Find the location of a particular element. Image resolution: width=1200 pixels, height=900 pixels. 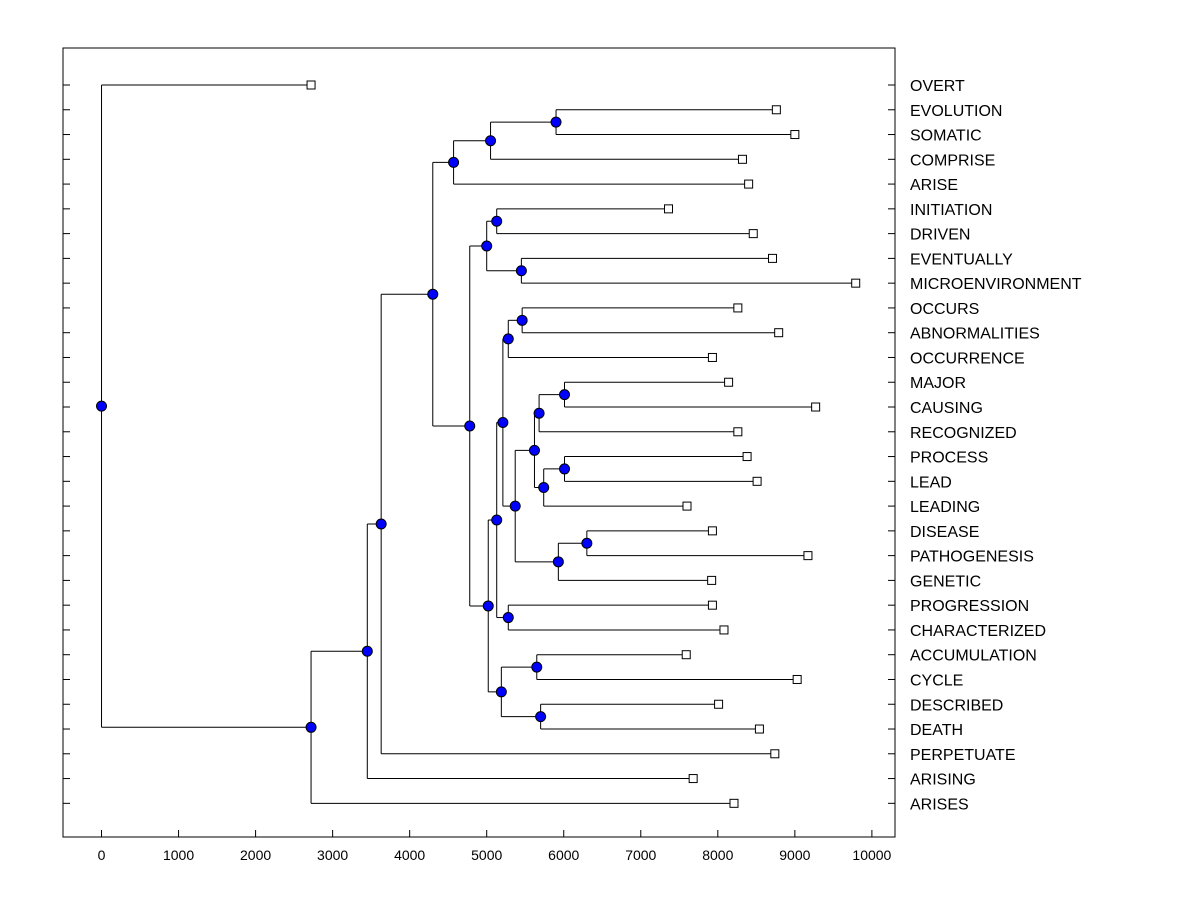

leaf-marker-perpetuate is located at coordinates (775, 754).